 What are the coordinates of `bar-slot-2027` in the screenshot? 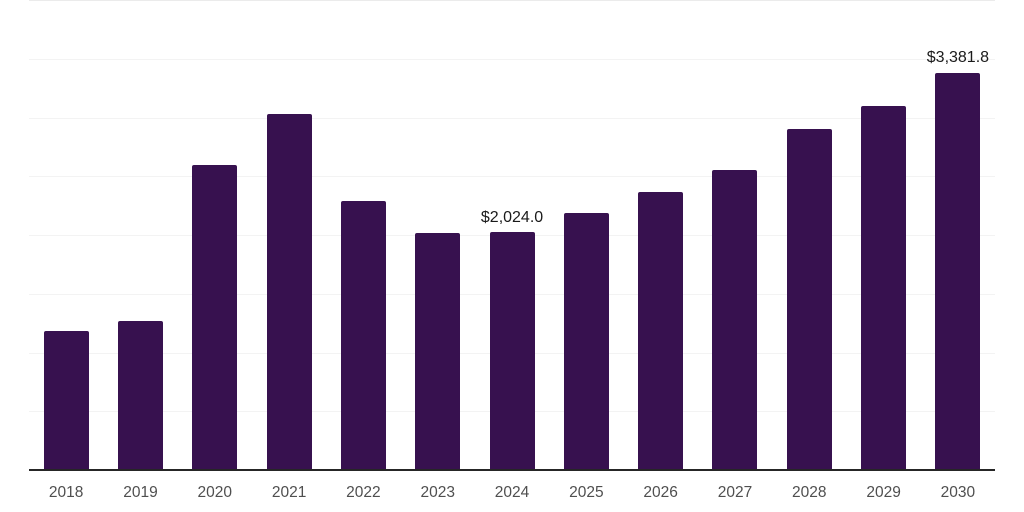 It's located at (735, 235).